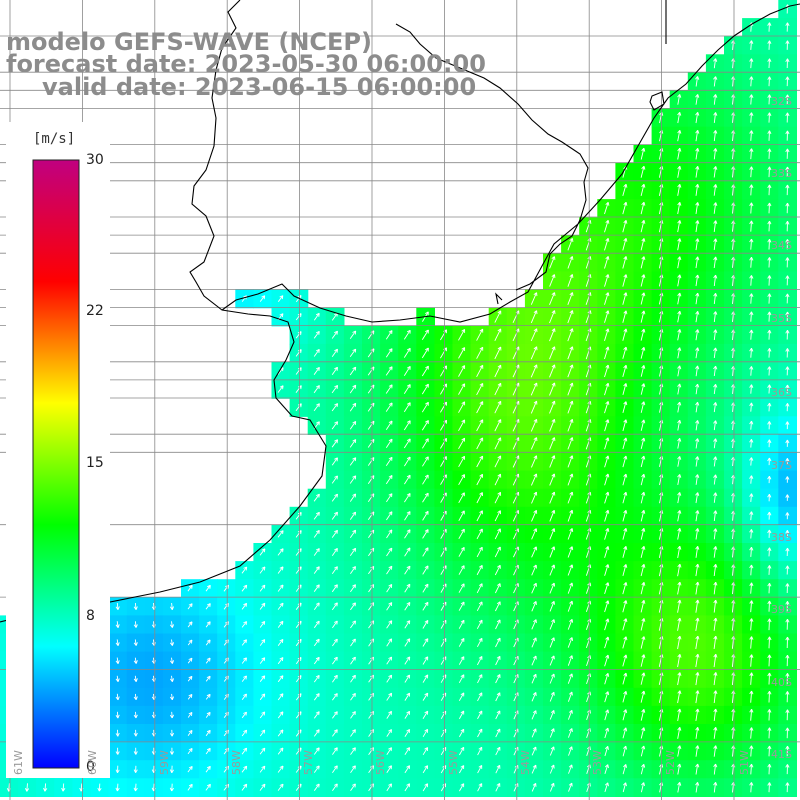 The width and height of the screenshot is (800, 800). Describe the element at coordinates (781, 101) in the screenshot. I see `lat-label-32s: 32S` at that location.